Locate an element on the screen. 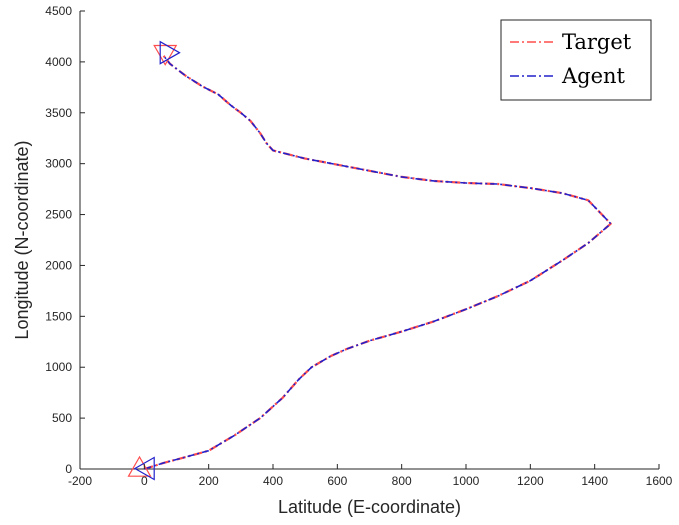 The width and height of the screenshot is (679, 525). y-tick-label: 4000 is located at coordinates (58, 62).